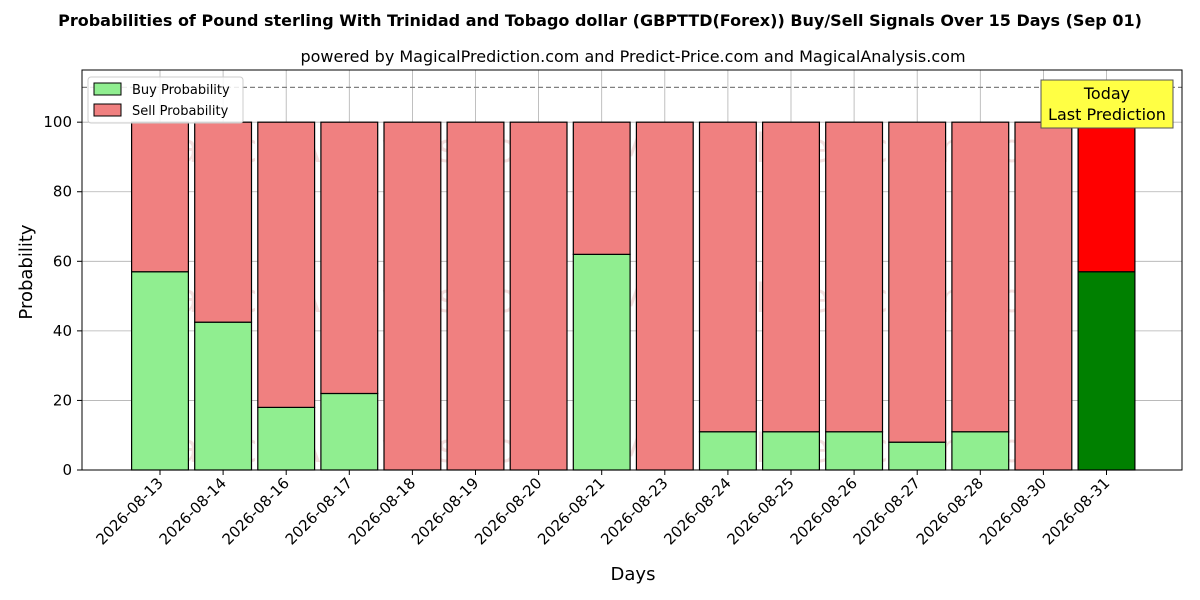  Describe the element at coordinates (107, 89) in the screenshot. I see `legend-swatch-buy` at that location.